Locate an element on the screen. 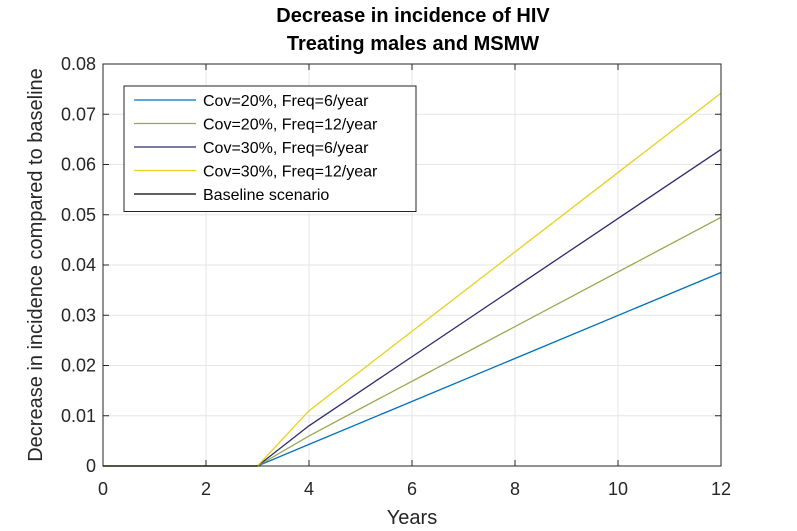 Image resolution: width=797 pixels, height=531 pixels. x-tick-label: 0 is located at coordinates (103, 489).